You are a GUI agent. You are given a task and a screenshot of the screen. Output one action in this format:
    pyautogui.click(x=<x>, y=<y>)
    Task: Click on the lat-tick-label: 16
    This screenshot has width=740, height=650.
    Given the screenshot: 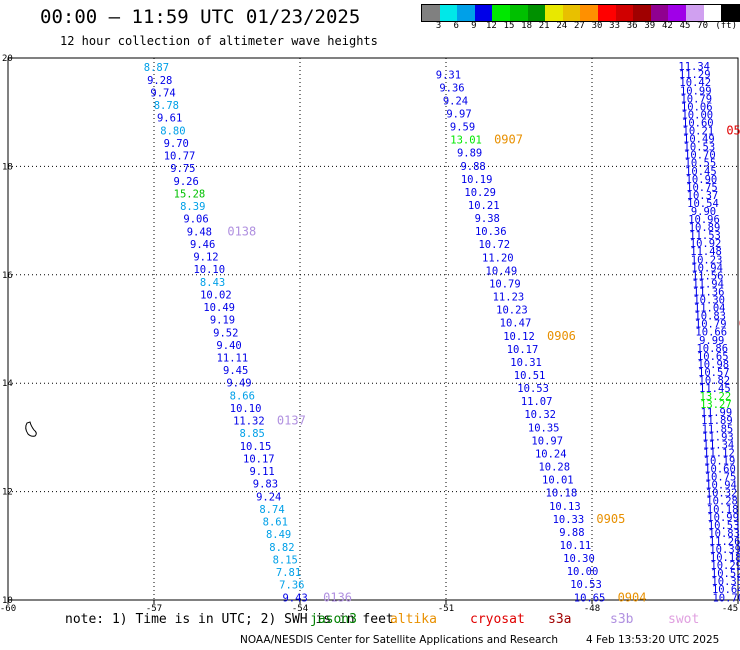 What is the action you would take?
    pyautogui.click(x=7, y=276)
    